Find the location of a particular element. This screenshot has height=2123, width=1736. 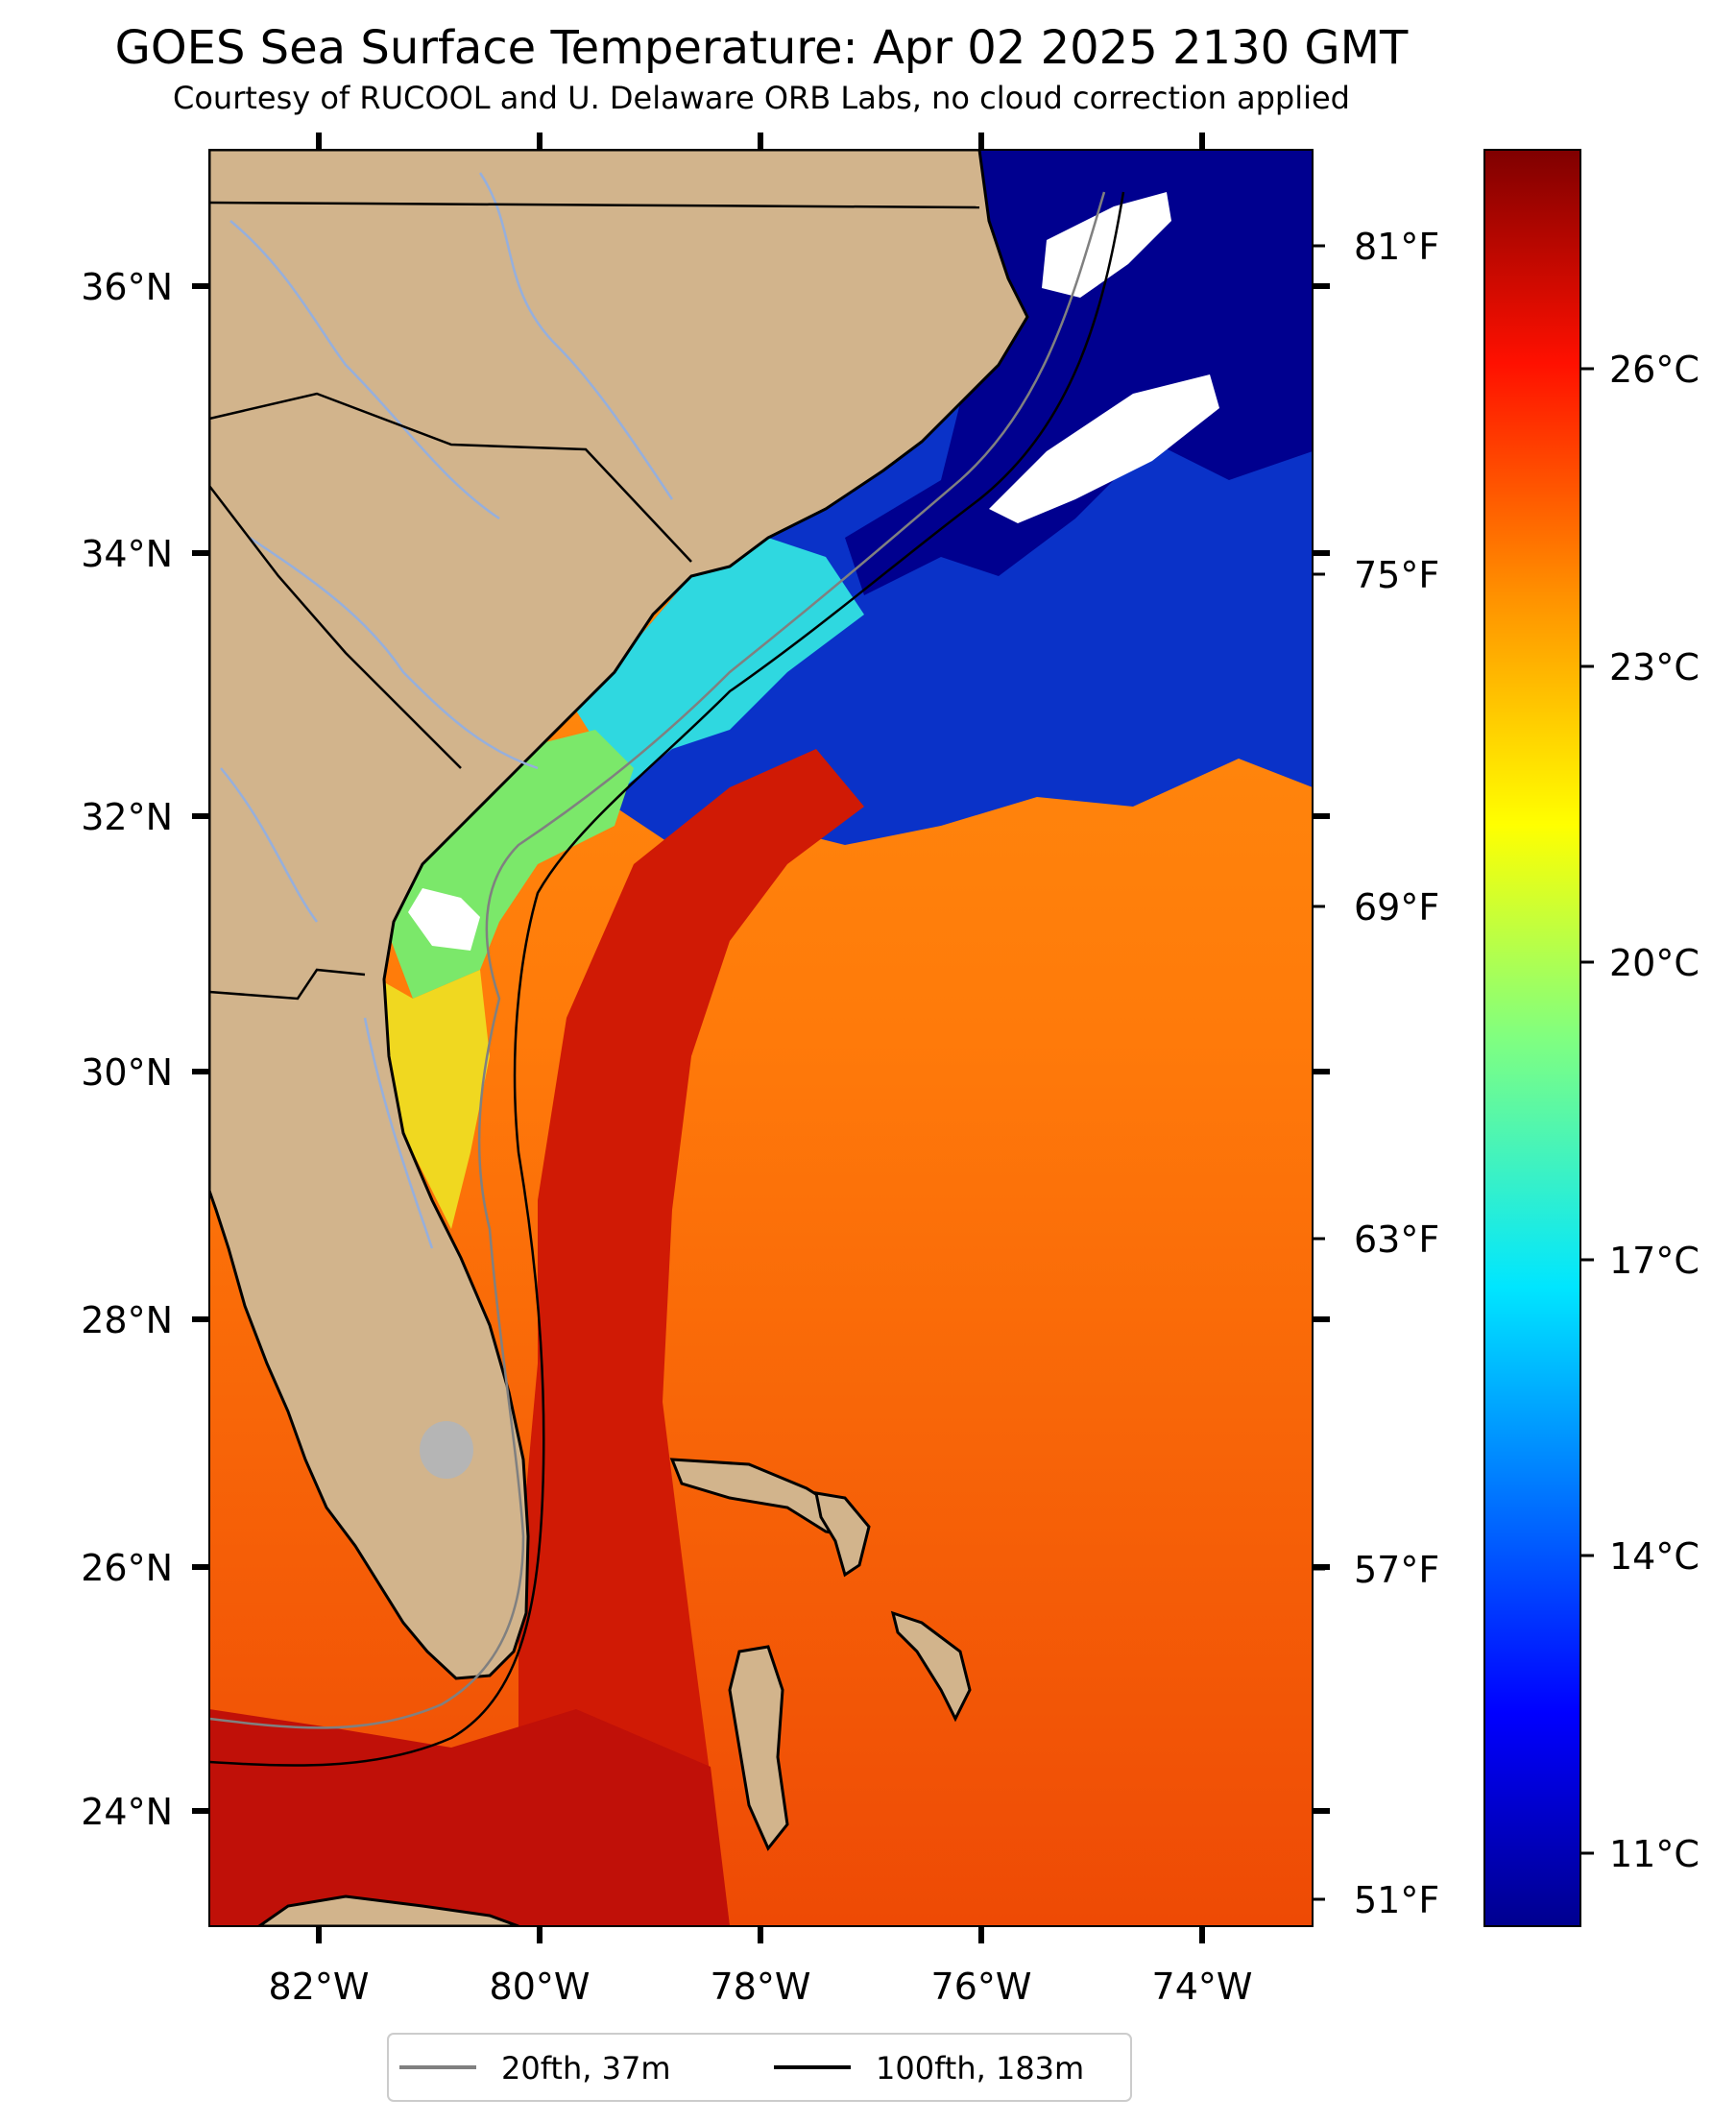

fahrenheit-axis: 81°F 75°F 69°F 63°F 57°F 51°F is located at coordinates (1376, 1073).